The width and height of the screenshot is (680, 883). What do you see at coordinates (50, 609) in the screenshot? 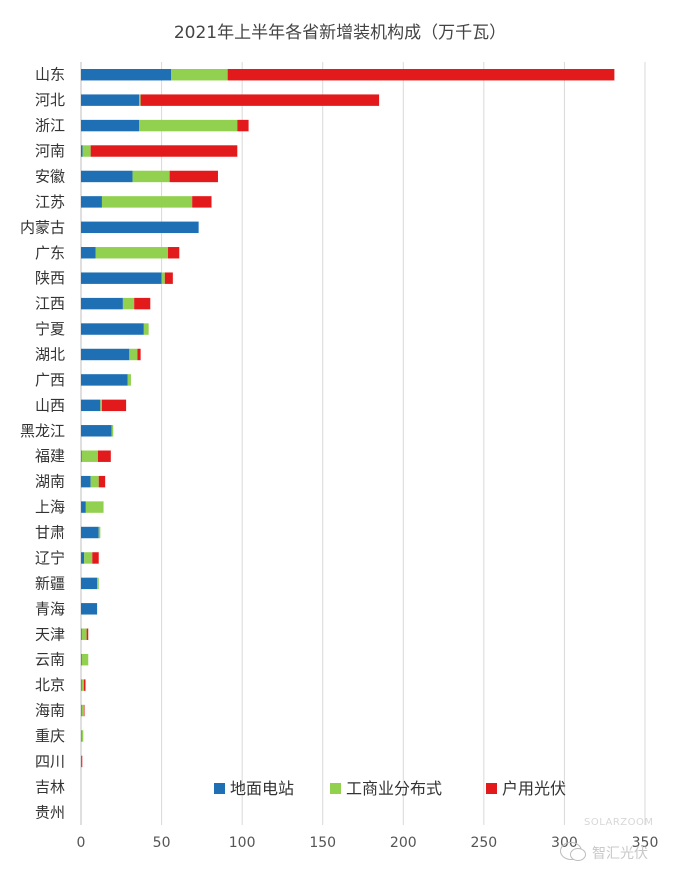
I see `category-label: 青海` at bounding box center [50, 609].